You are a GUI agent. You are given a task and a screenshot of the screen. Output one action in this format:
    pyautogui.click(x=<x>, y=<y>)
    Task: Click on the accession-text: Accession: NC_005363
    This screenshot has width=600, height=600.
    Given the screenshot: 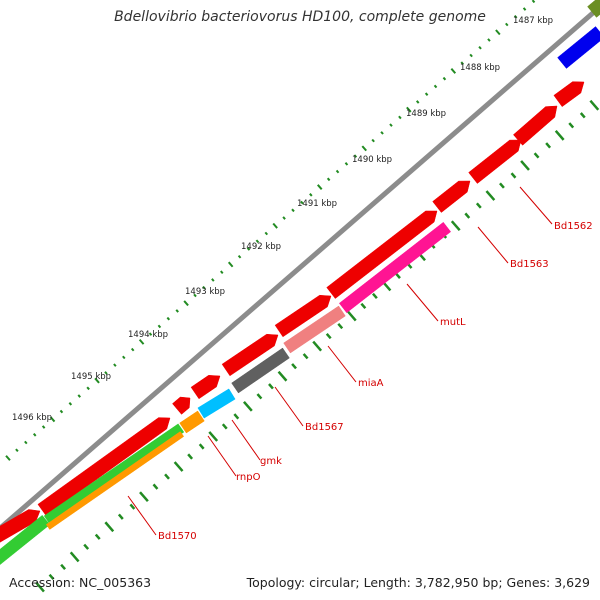 What is the action you would take?
    pyautogui.click(x=80, y=582)
    